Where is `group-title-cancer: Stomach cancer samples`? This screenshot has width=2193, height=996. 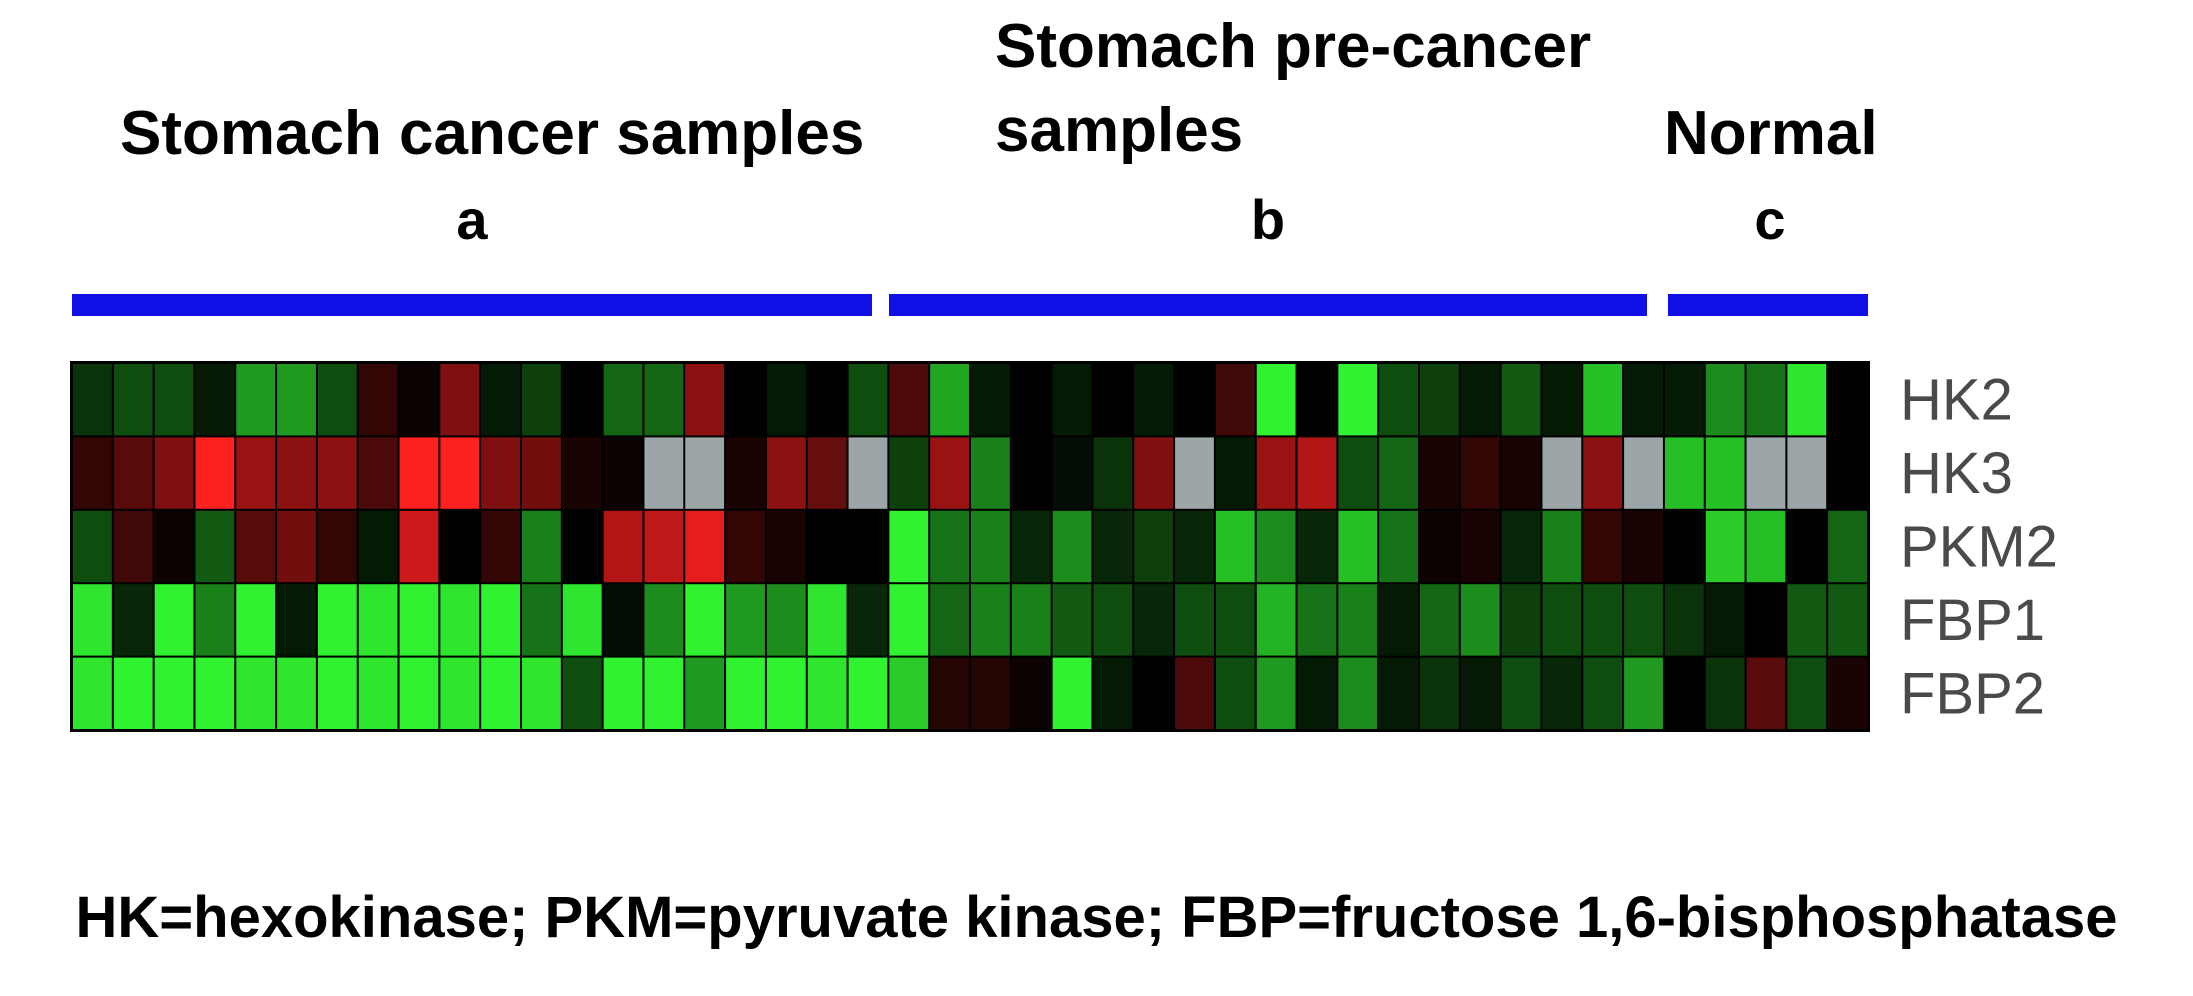 group-title-cancer: Stomach cancer samples is located at coordinates (492, 133).